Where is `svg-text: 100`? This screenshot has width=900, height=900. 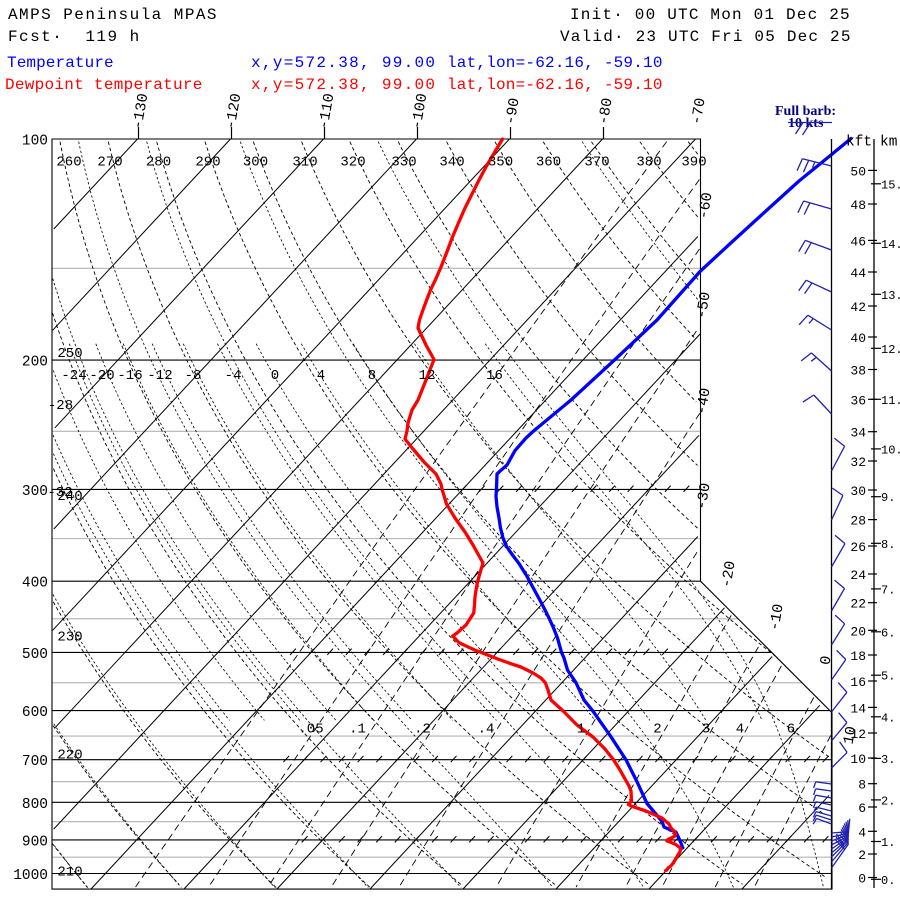
svg-text: 100 is located at coordinates (35, 142).